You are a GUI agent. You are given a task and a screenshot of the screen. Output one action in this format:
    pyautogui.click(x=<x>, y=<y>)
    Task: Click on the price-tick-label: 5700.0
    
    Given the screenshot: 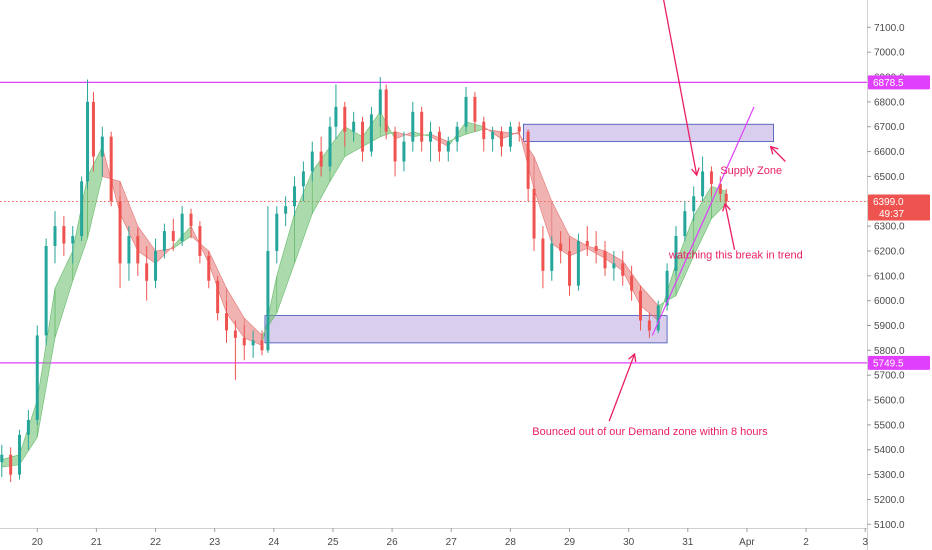 What is the action you would take?
    pyautogui.click(x=889, y=376)
    